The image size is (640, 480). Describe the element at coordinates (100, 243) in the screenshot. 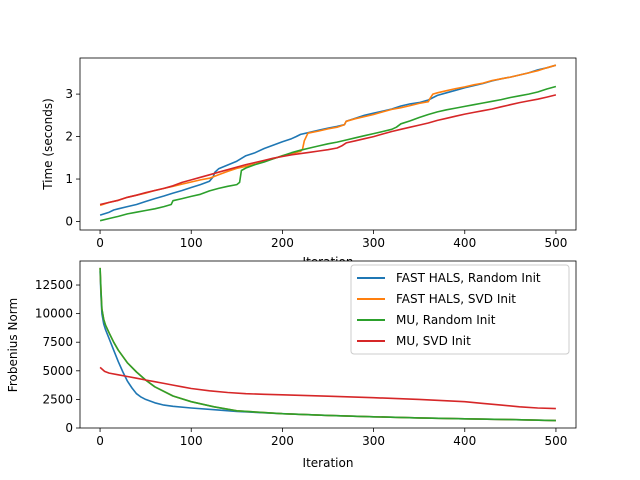

I see `time-x-tick-label: 0` at that location.